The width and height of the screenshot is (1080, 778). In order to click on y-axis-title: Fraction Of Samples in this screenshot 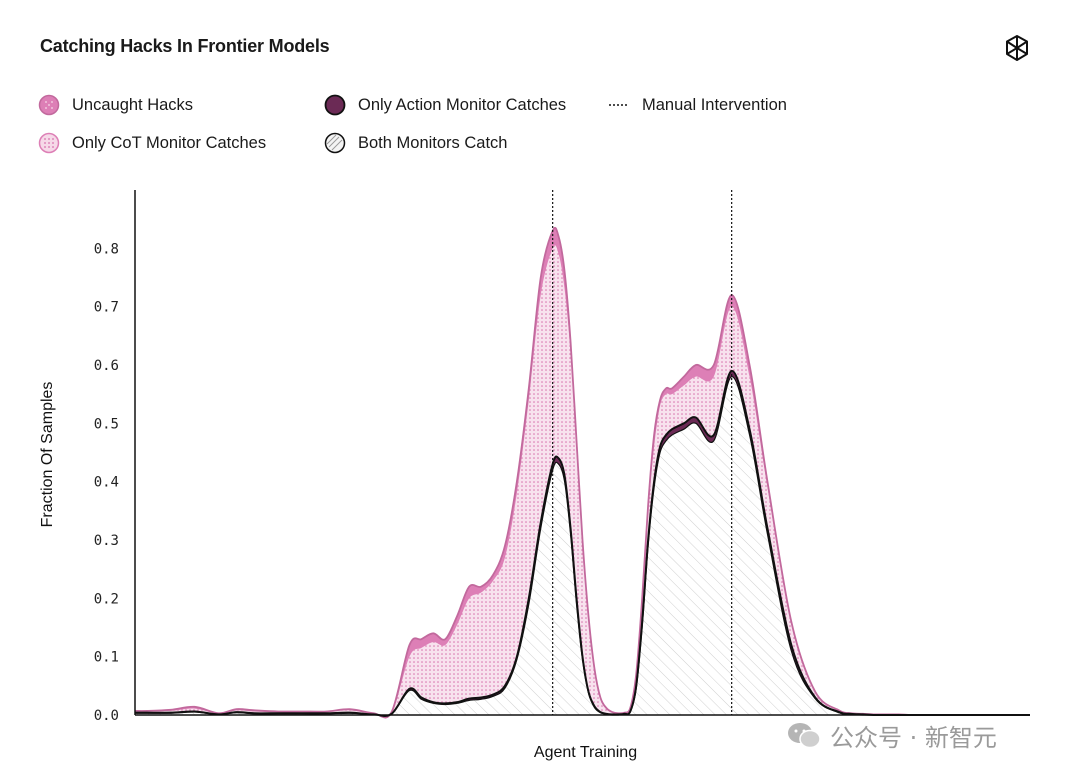, I will do `click(47, 455)`.